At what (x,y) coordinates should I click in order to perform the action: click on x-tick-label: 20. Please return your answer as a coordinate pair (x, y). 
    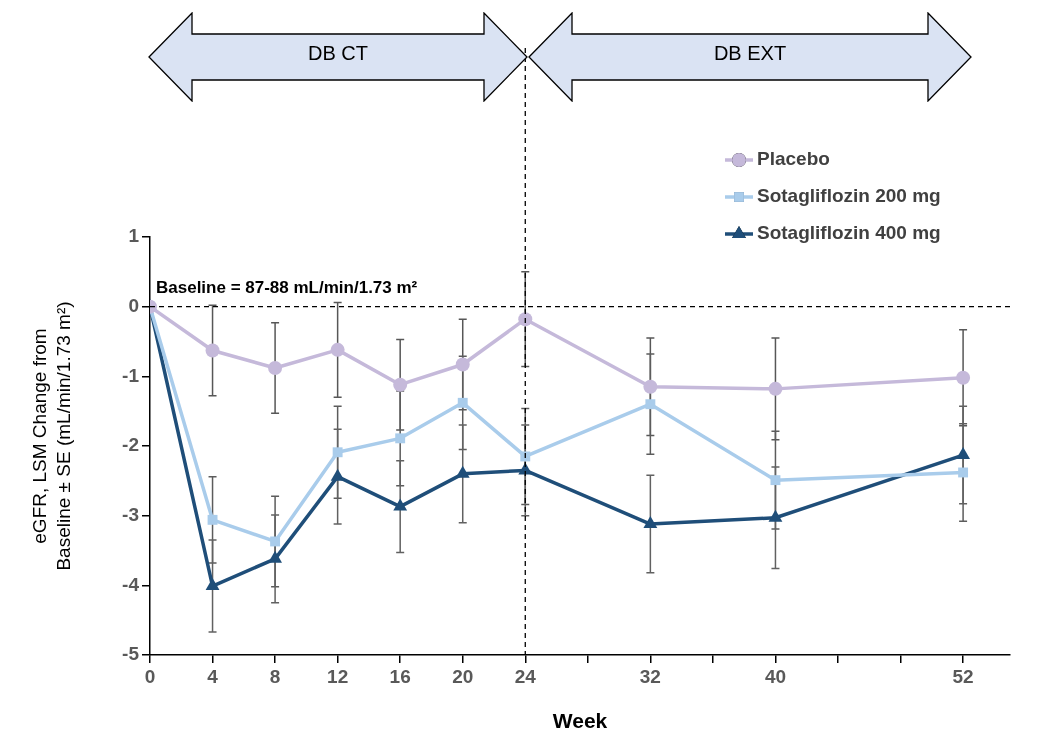
    Looking at the image, I should click on (463, 676).